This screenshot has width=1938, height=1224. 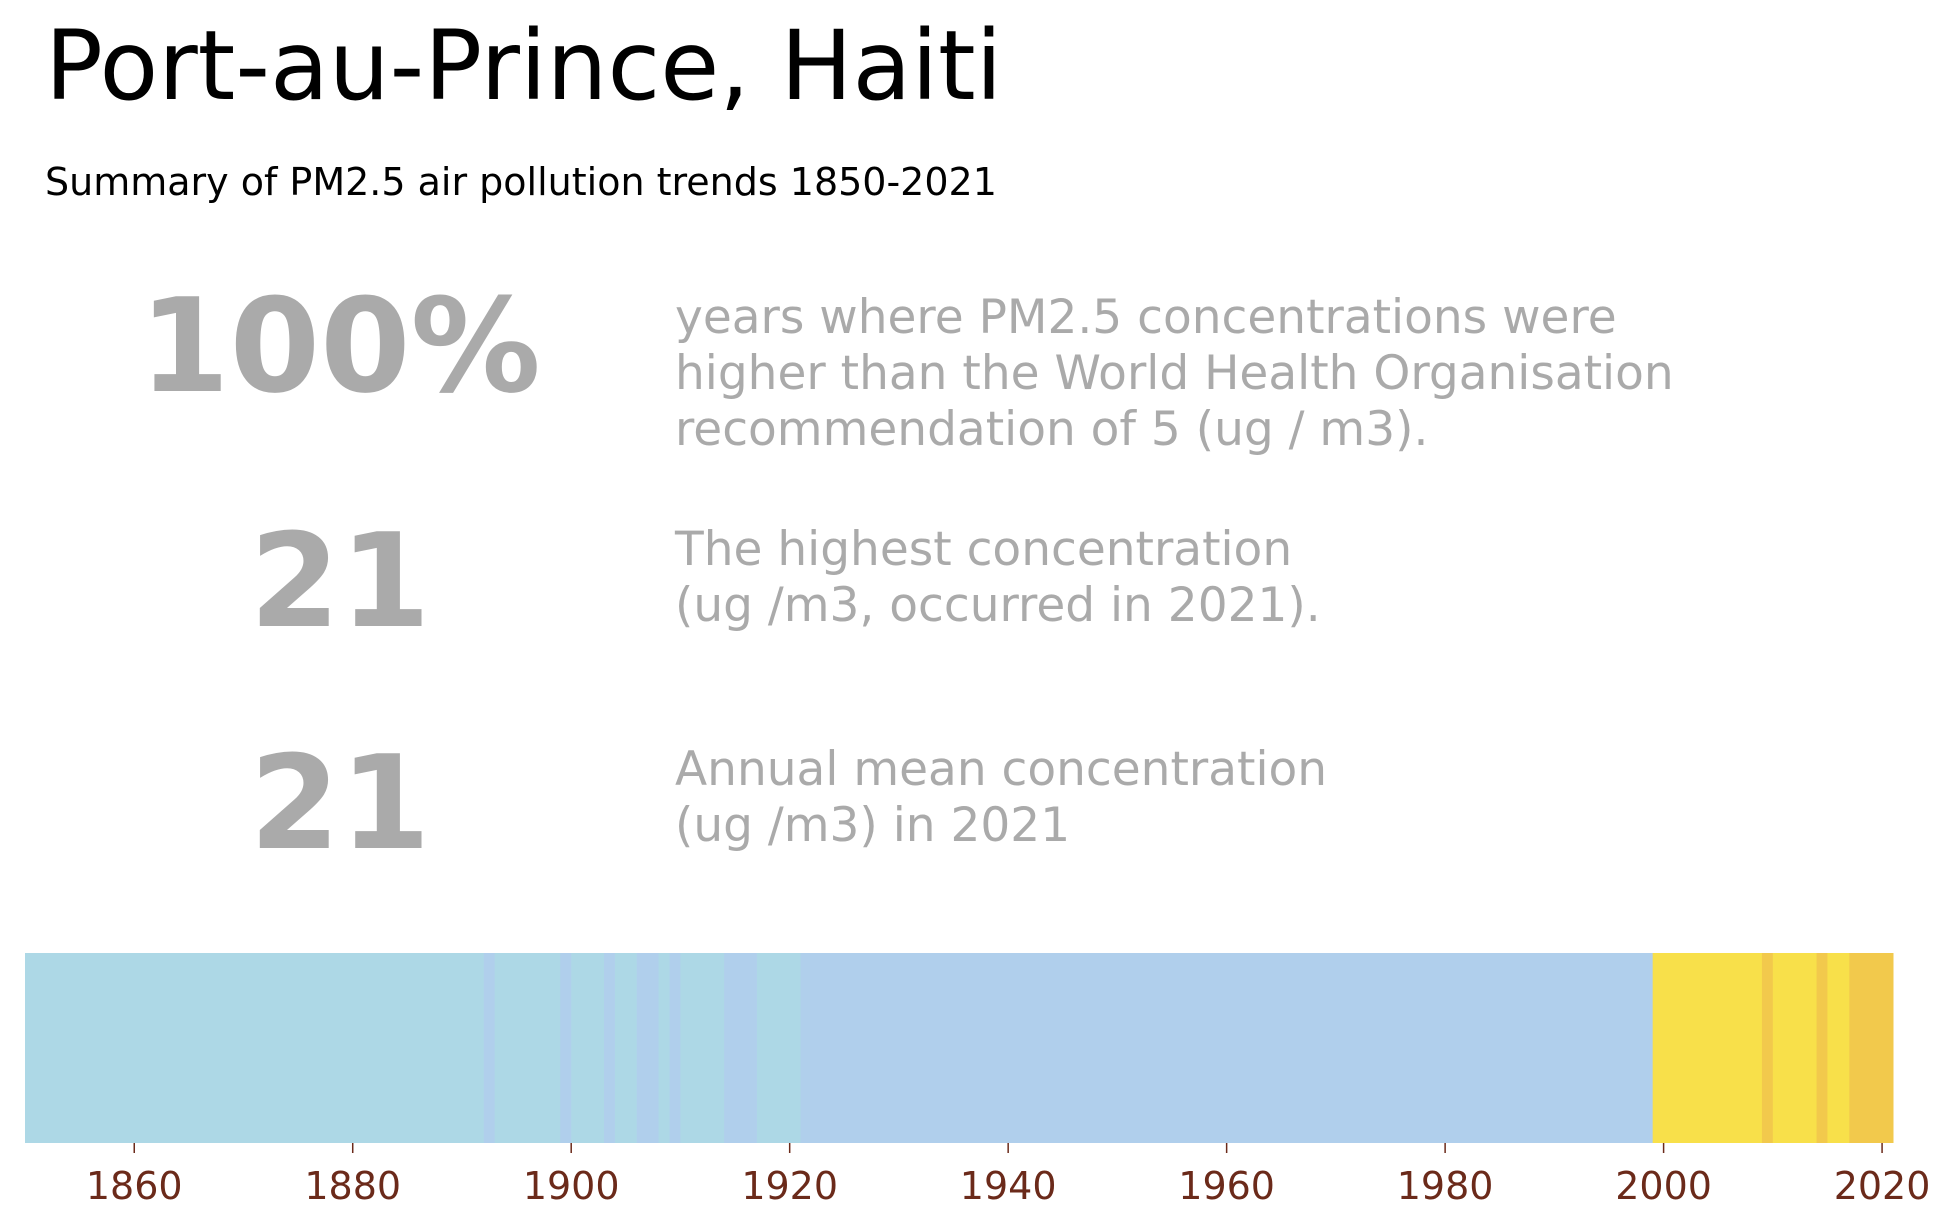 What do you see at coordinates (340, 581) in the screenshot?
I see `stat-value-highest: 21` at bounding box center [340, 581].